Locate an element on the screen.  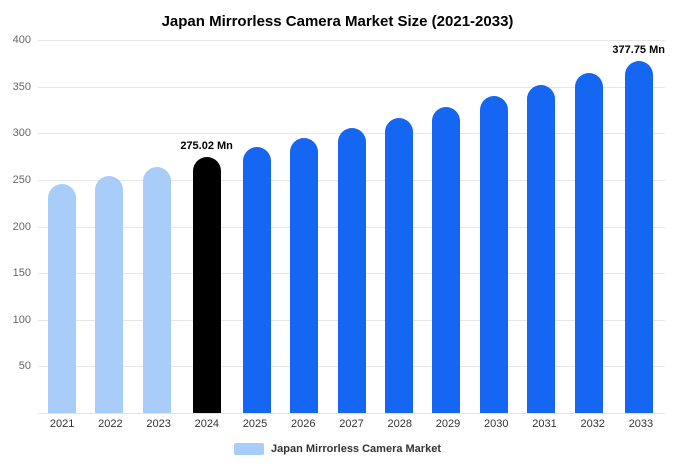
bar-slot: 275.02 Mn is located at coordinates (206, 226).